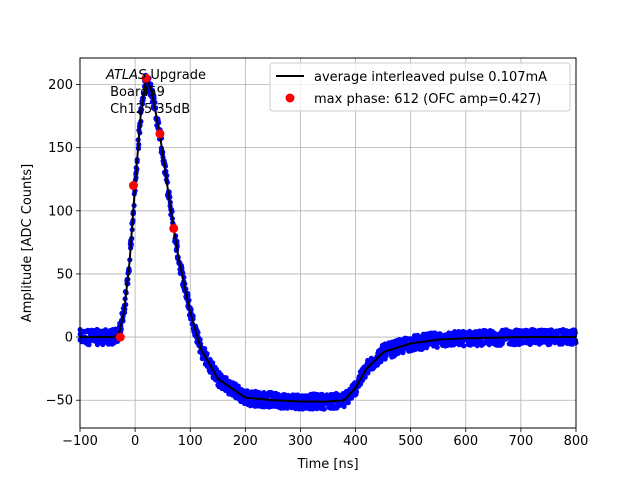 The width and height of the screenshot is (640, 480). Describe the element at coordinates (59, 401) in the screenshot. I see `y-tick-label: −50` at that location.